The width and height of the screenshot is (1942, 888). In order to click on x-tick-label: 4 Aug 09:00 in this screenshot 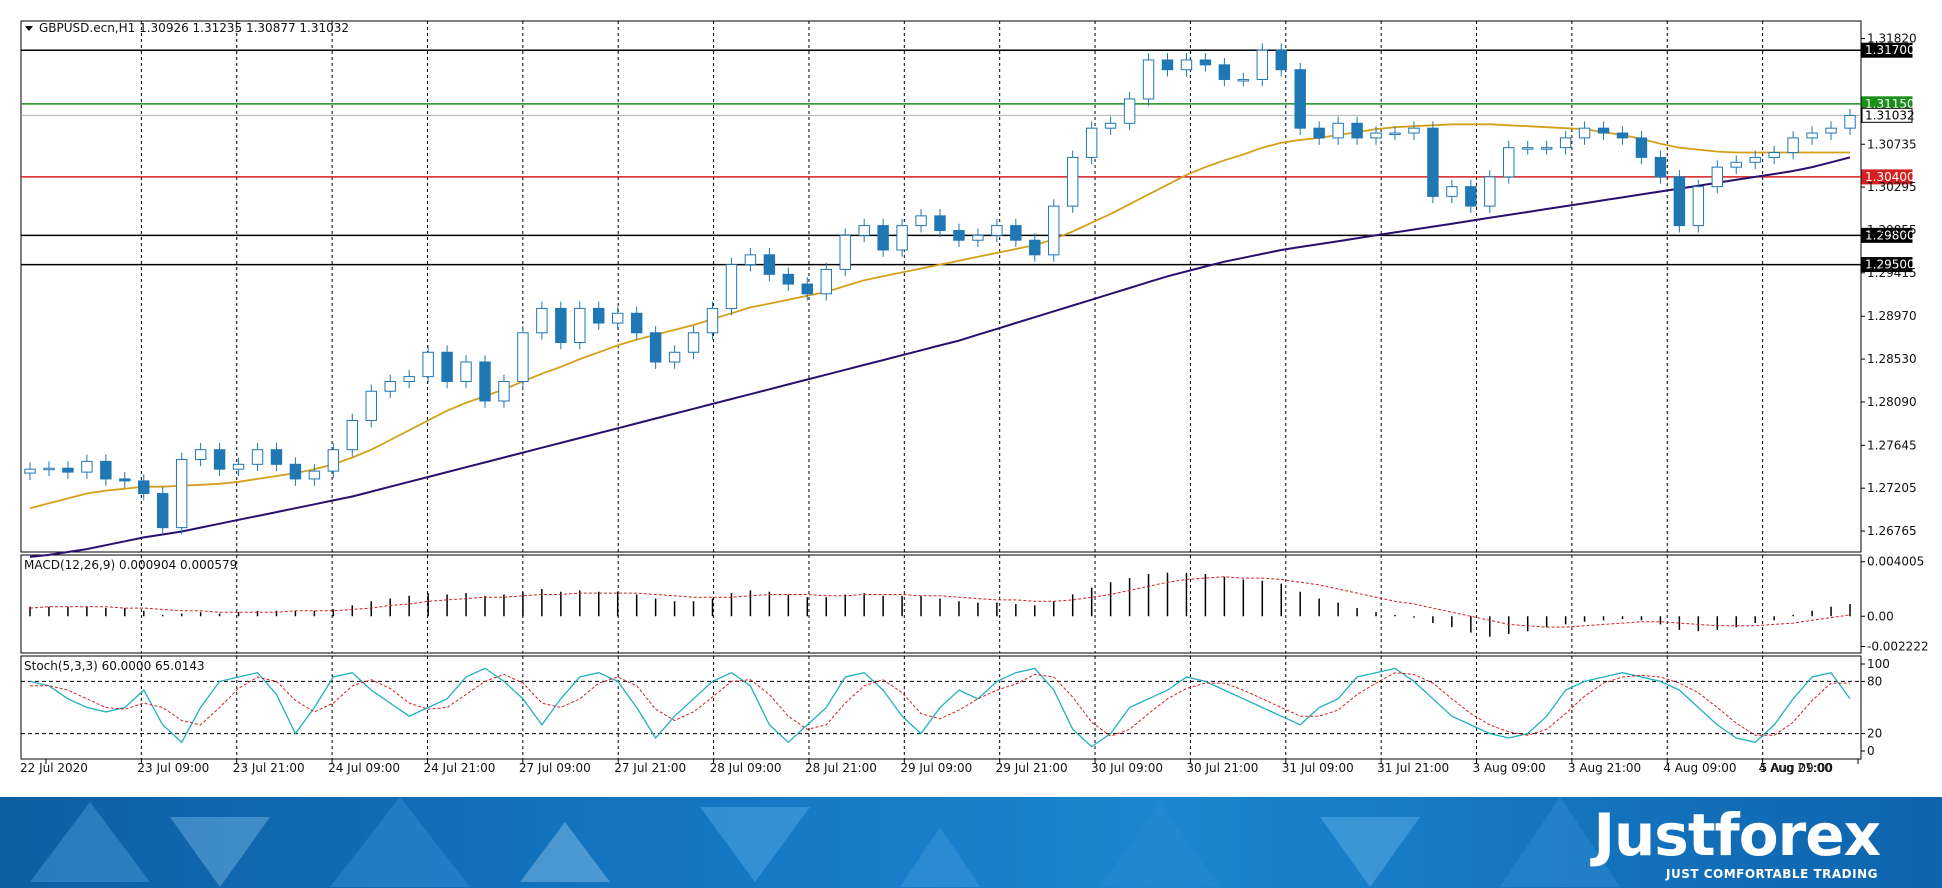, I will do `click(1699, 768)`.